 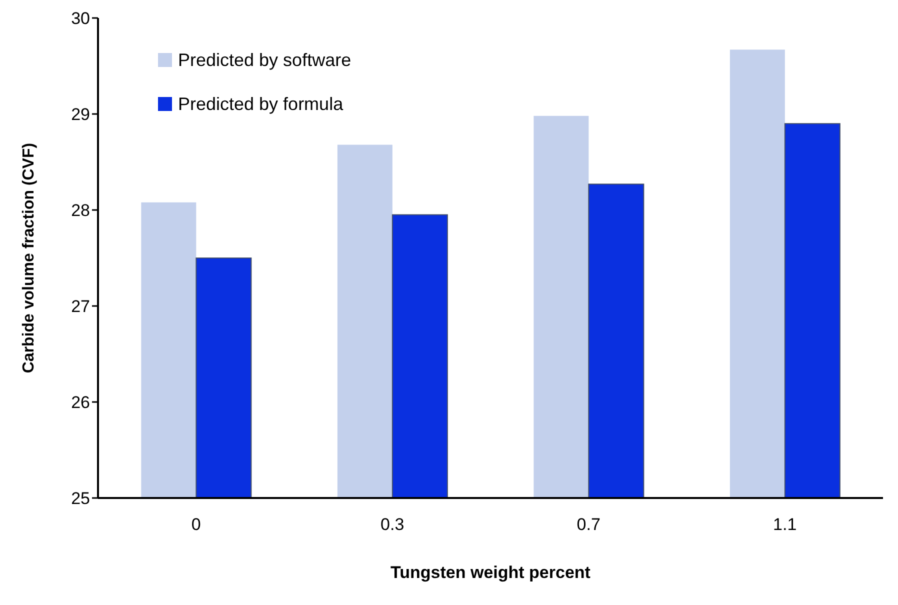 I want to click on y-tick-label: 30, so click(x=80, y=18).